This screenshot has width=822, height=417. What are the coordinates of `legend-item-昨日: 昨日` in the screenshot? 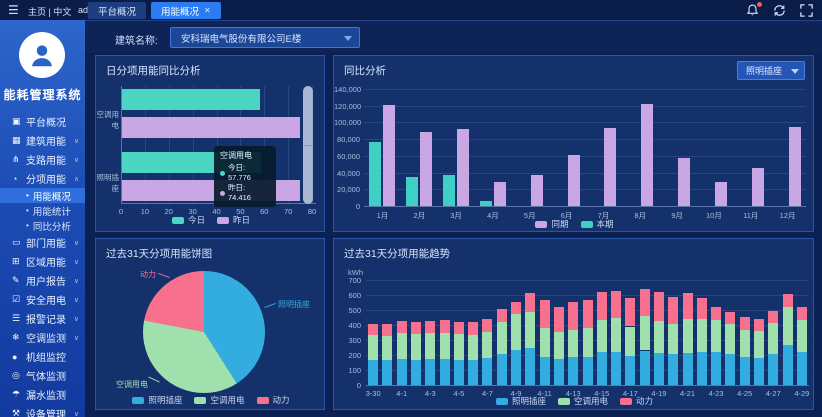 It's located at (233, 220).